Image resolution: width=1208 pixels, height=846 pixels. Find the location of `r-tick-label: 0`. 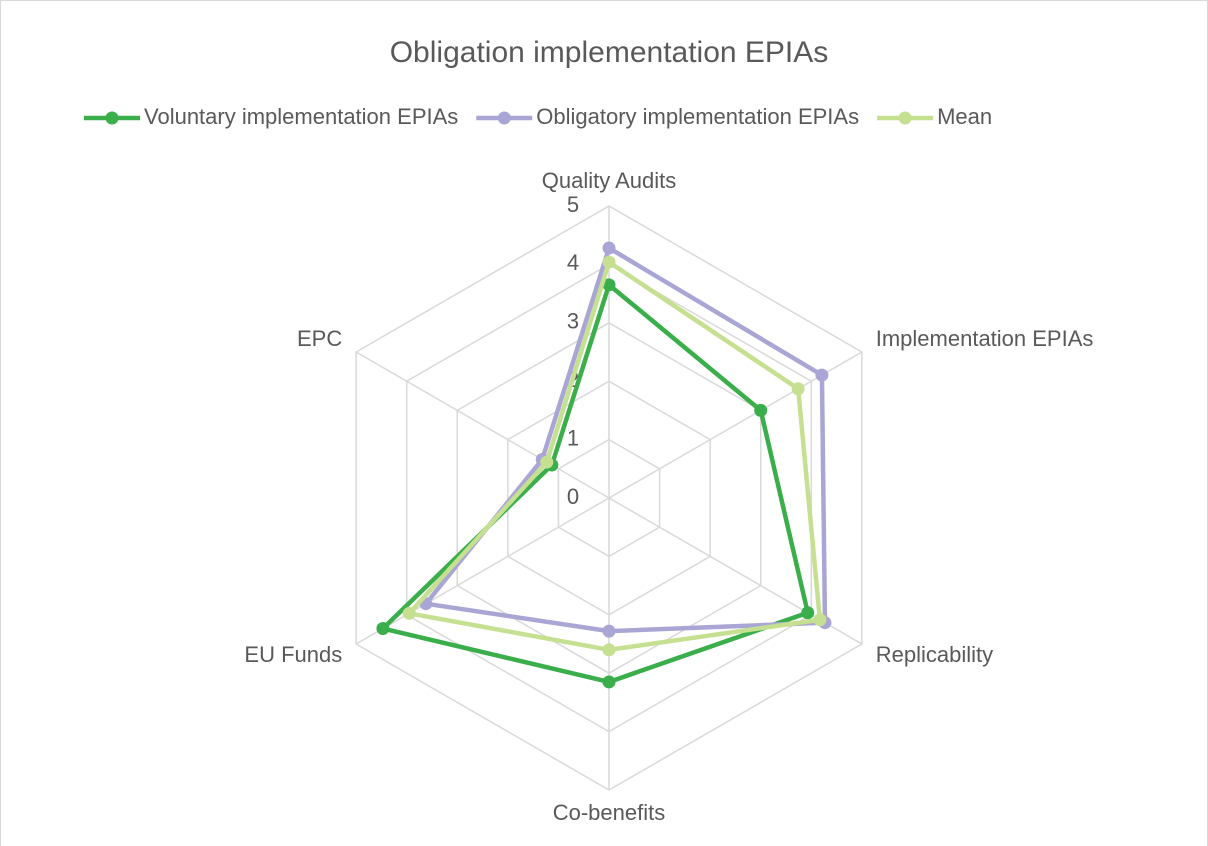

r-tick-label: 0 is located at coordinates (573, 496).